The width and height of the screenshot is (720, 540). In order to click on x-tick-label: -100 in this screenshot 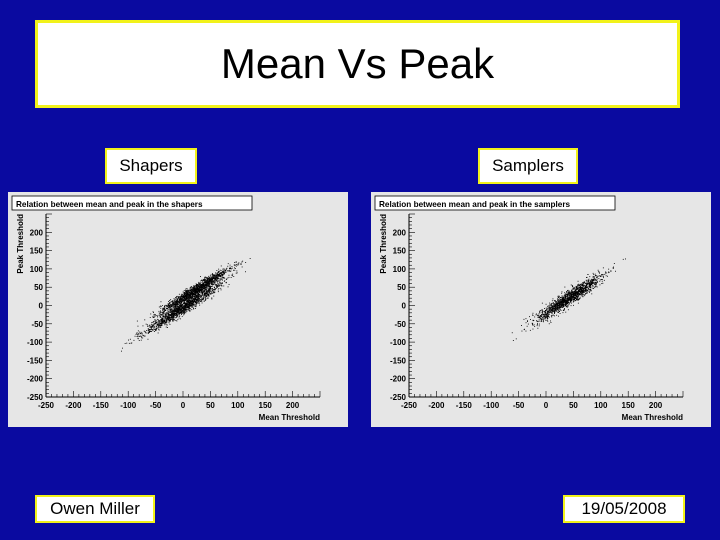, I will do `click(491, 405)`.